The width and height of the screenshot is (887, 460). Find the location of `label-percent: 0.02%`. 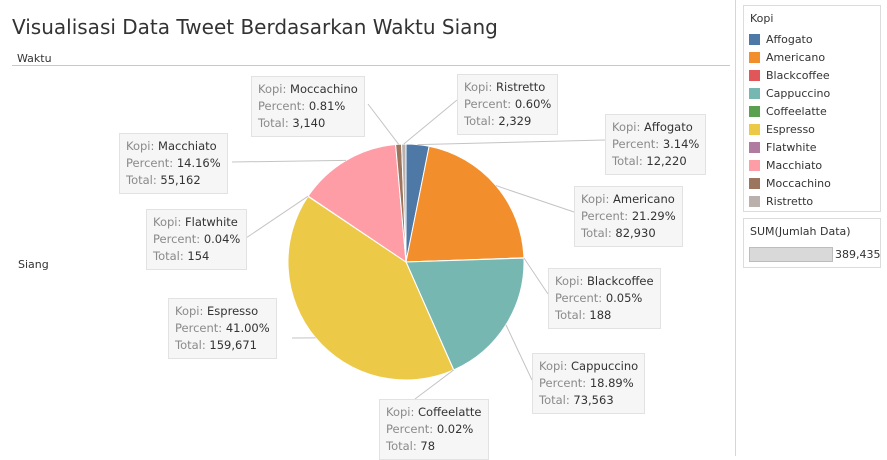

label-percent: 0.02% is located at coordinates (455, 429).